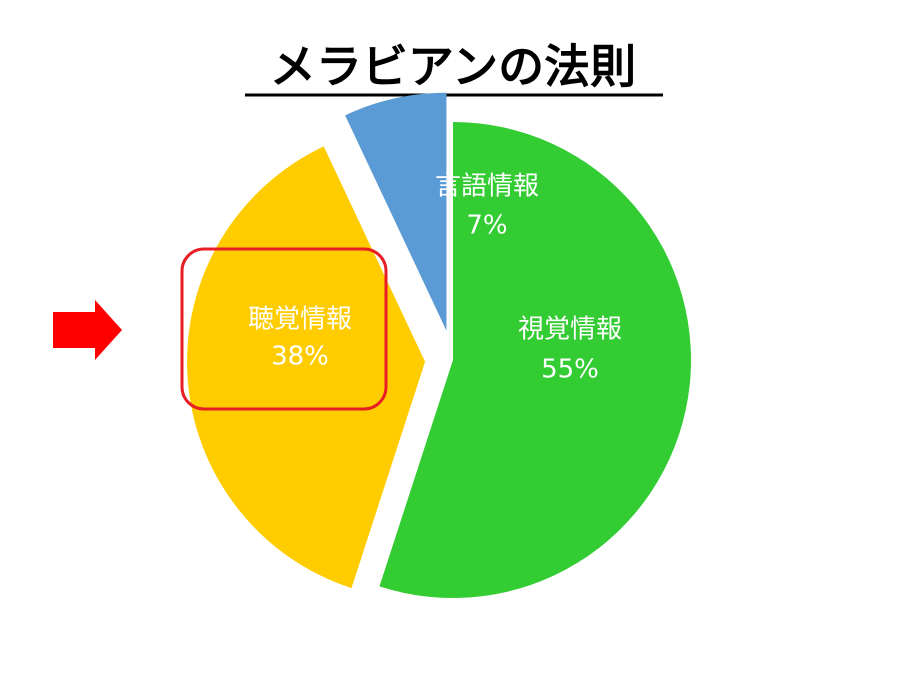 The width and height of the screenshot is (898, 673). Describe the element at coordinates (486, 226) in the screenshot. I see `slice-value-label: 7%` at that location.